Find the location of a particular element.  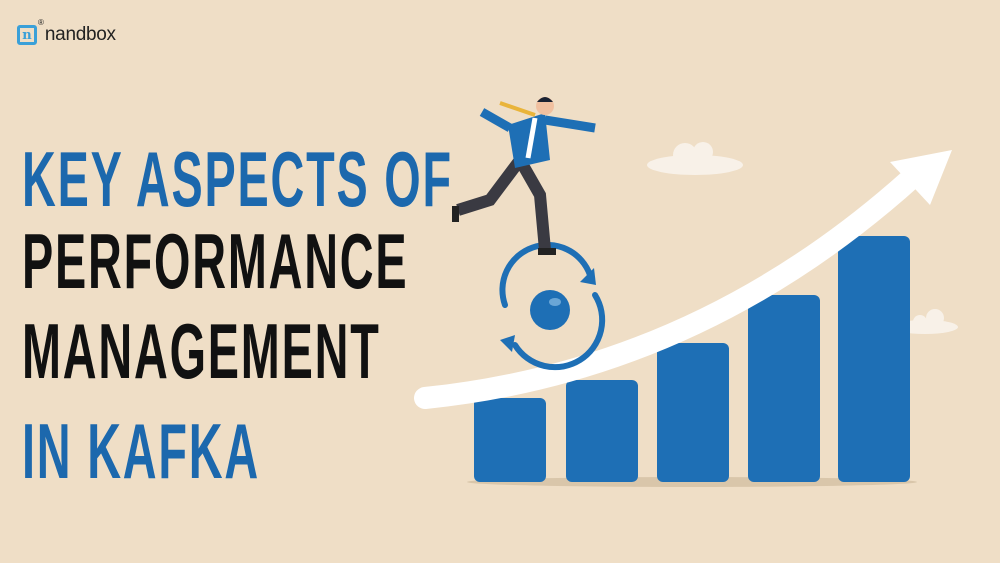

nandbox-logo: n ® nandbox is located at coordinates (66, 32).